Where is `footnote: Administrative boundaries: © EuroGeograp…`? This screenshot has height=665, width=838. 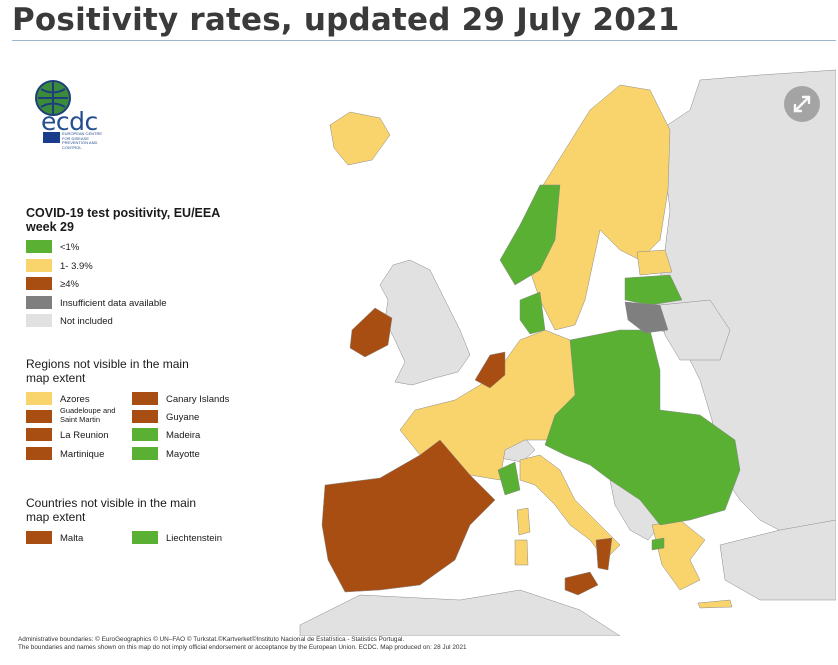 footnote: Administrative boundaries: © EuroGeograp… is located at coordinates (242, 644).